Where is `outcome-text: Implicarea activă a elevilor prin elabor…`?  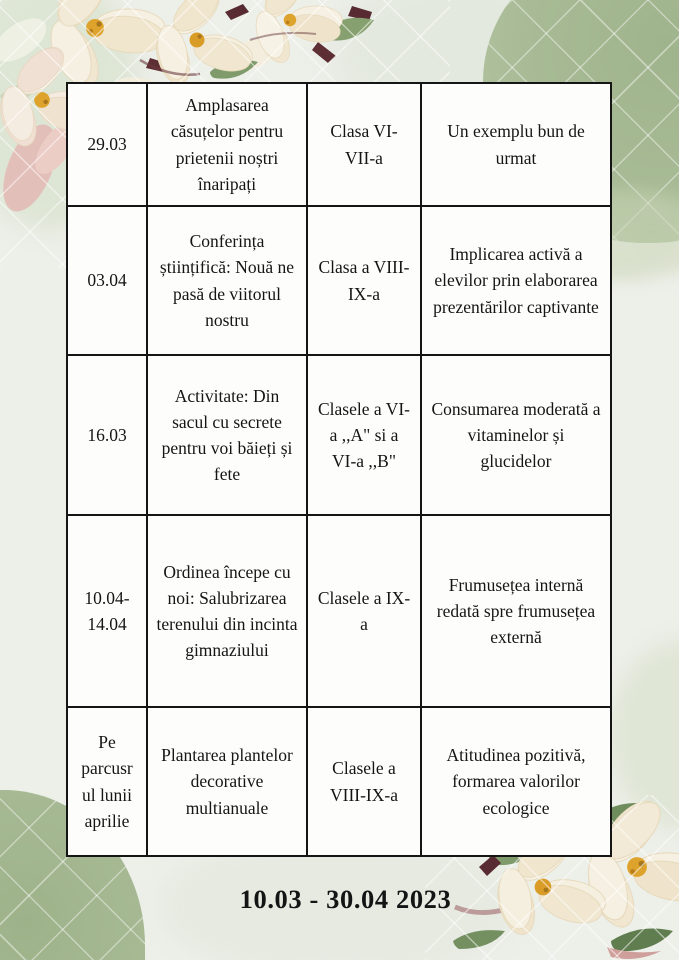
outcome-text: Implicarea activă a elevilor prin elabor… is located at coordinates (516, 280).